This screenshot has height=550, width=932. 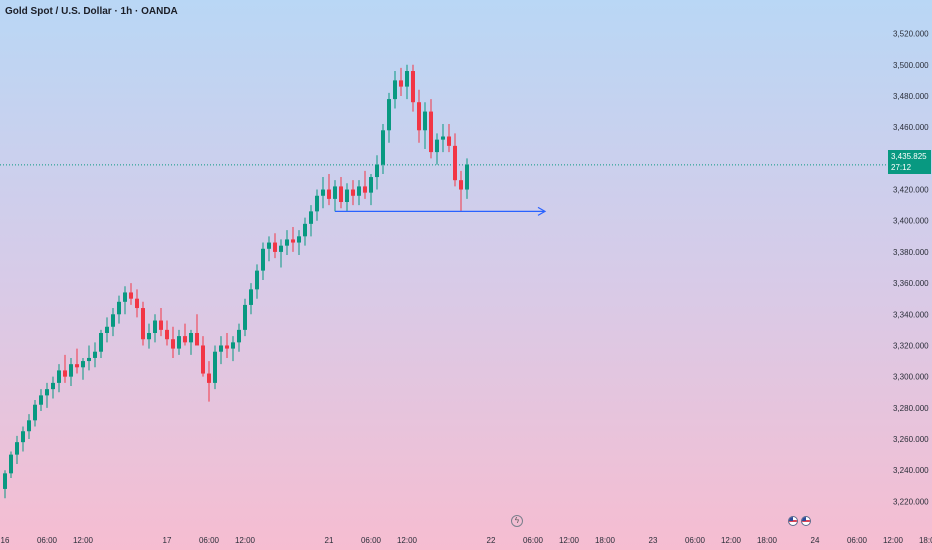 I want to click on x-tick-label: 23, so click(x=653, y=540).